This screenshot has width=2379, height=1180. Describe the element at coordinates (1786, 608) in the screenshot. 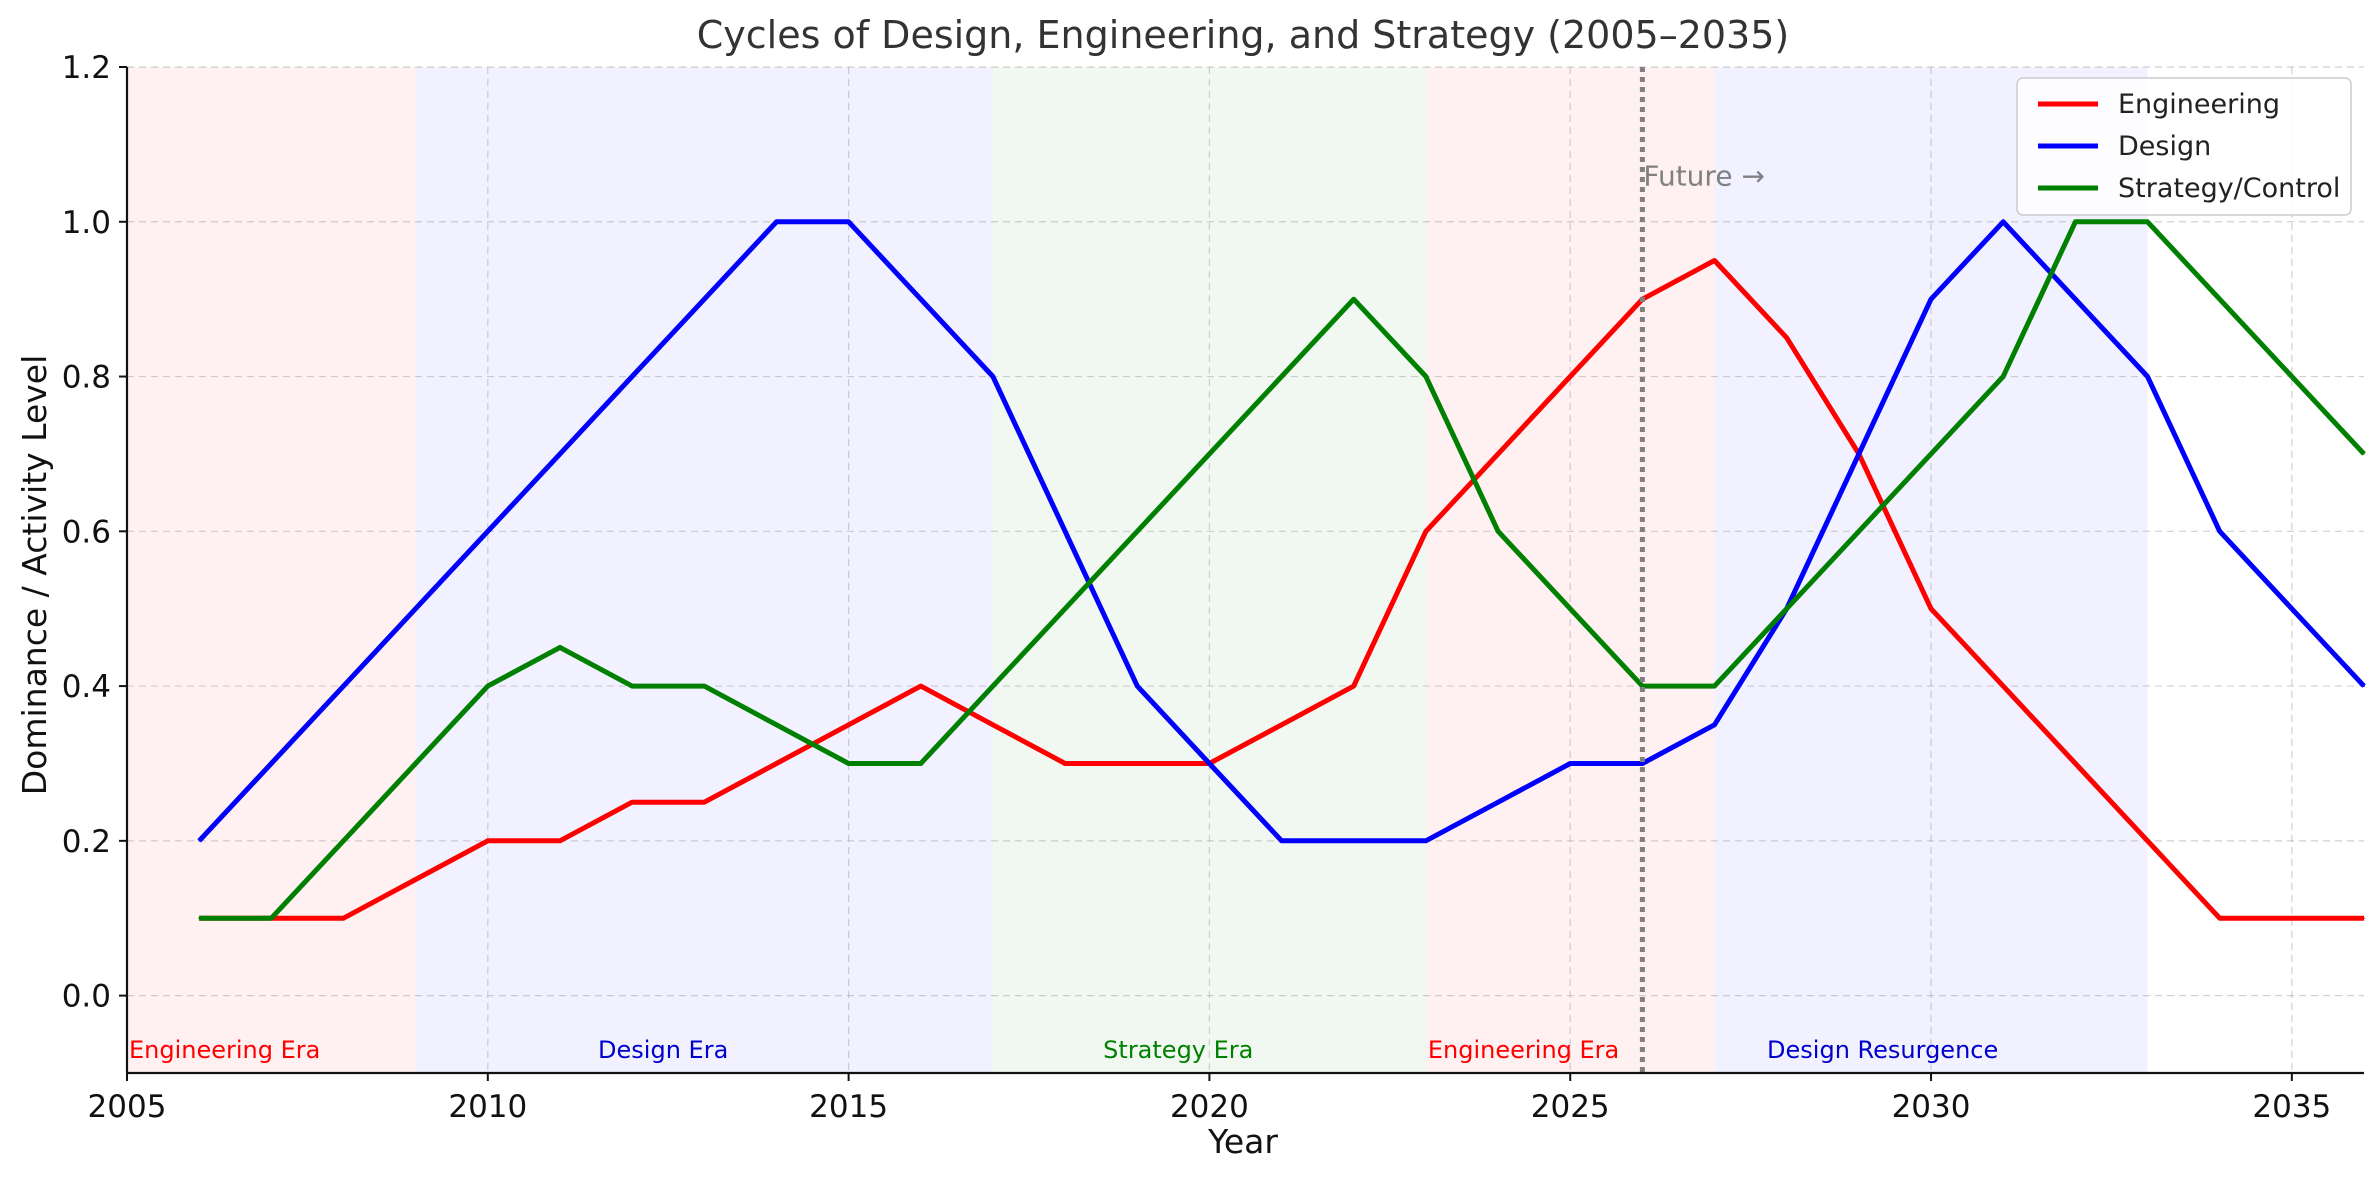

I see `data-point-strategy-control-2028` at that location.